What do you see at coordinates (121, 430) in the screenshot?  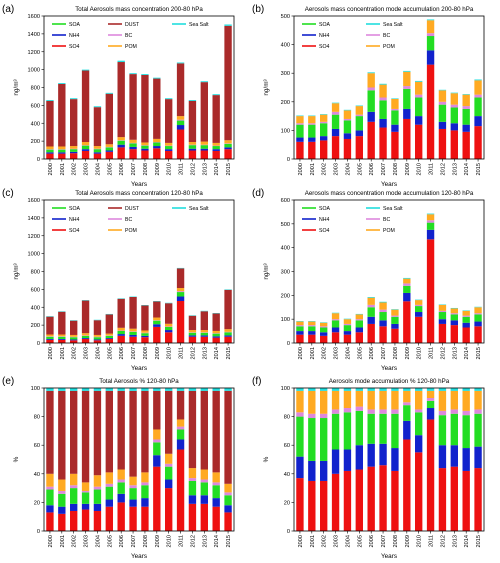 I see `bar-dust-2006` at bounding box center [121, 430].